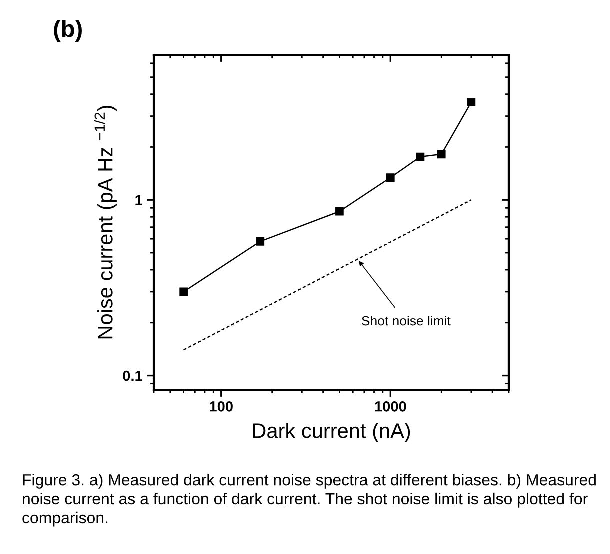 Image resolution: width=610 pixels, height=554 pixels. What do you see at coordinates (139, 200) in the screenshot?
I see `y-tick-label: 1` at bounding box center [139, 200].